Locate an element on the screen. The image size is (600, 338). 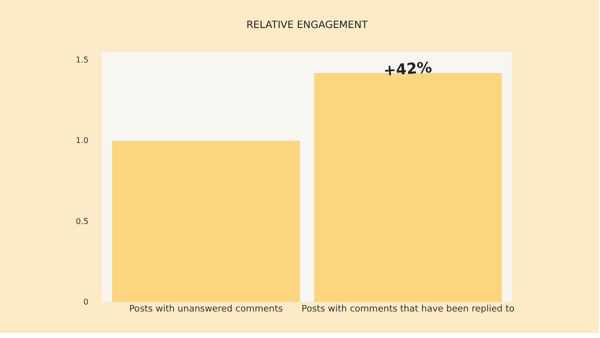
x-tick-label: Posts with comments that have been replied to is located at coordinates (408, 309).